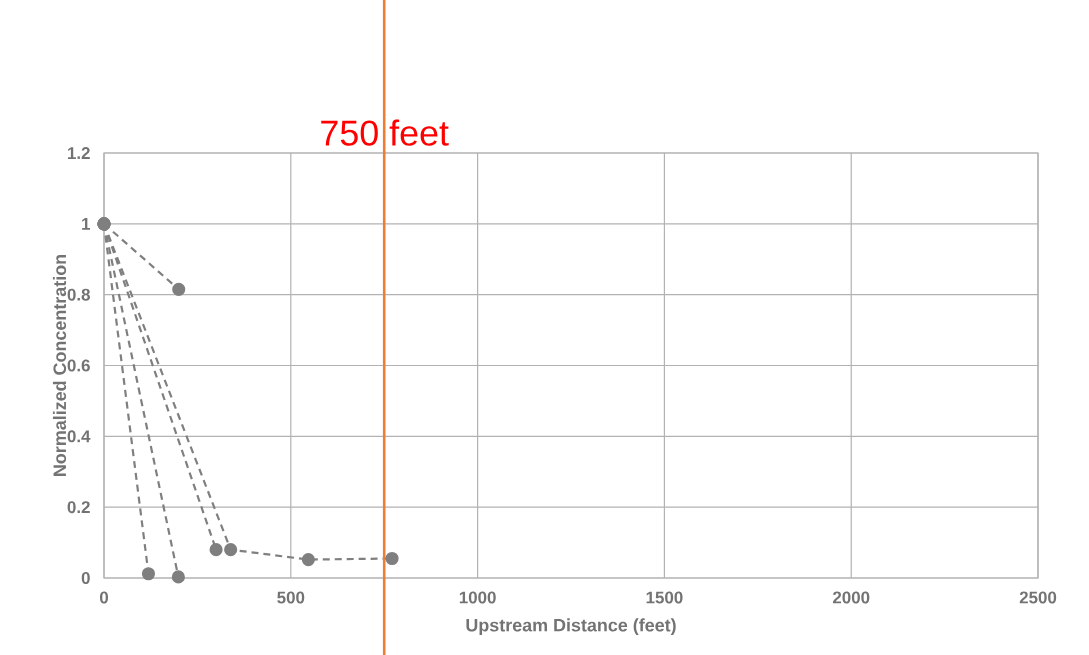  I want to click on x-tick-label: 2000, so click(851, 597).